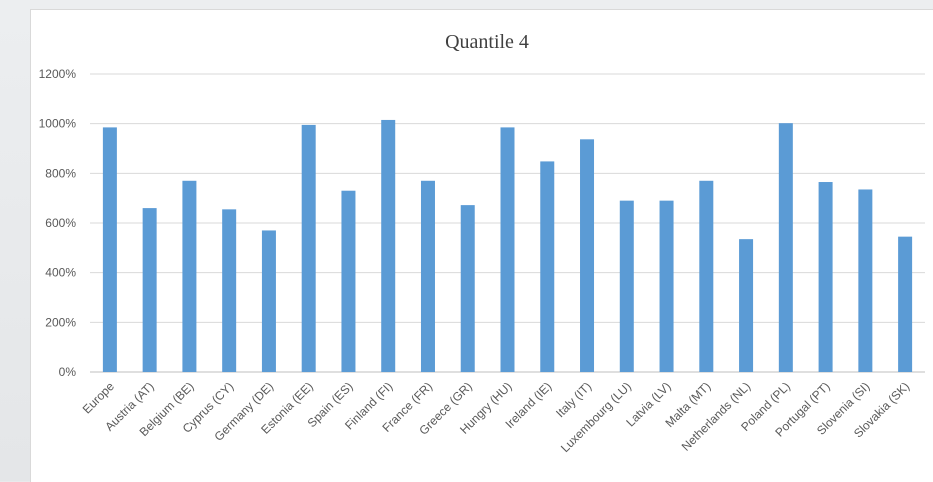 The height and width of the screenshot is (482, 933). Describe the element at coordinates (716, 416) in the screenshot. I see `x-tick-label: Netherlands (NL)` at that location.